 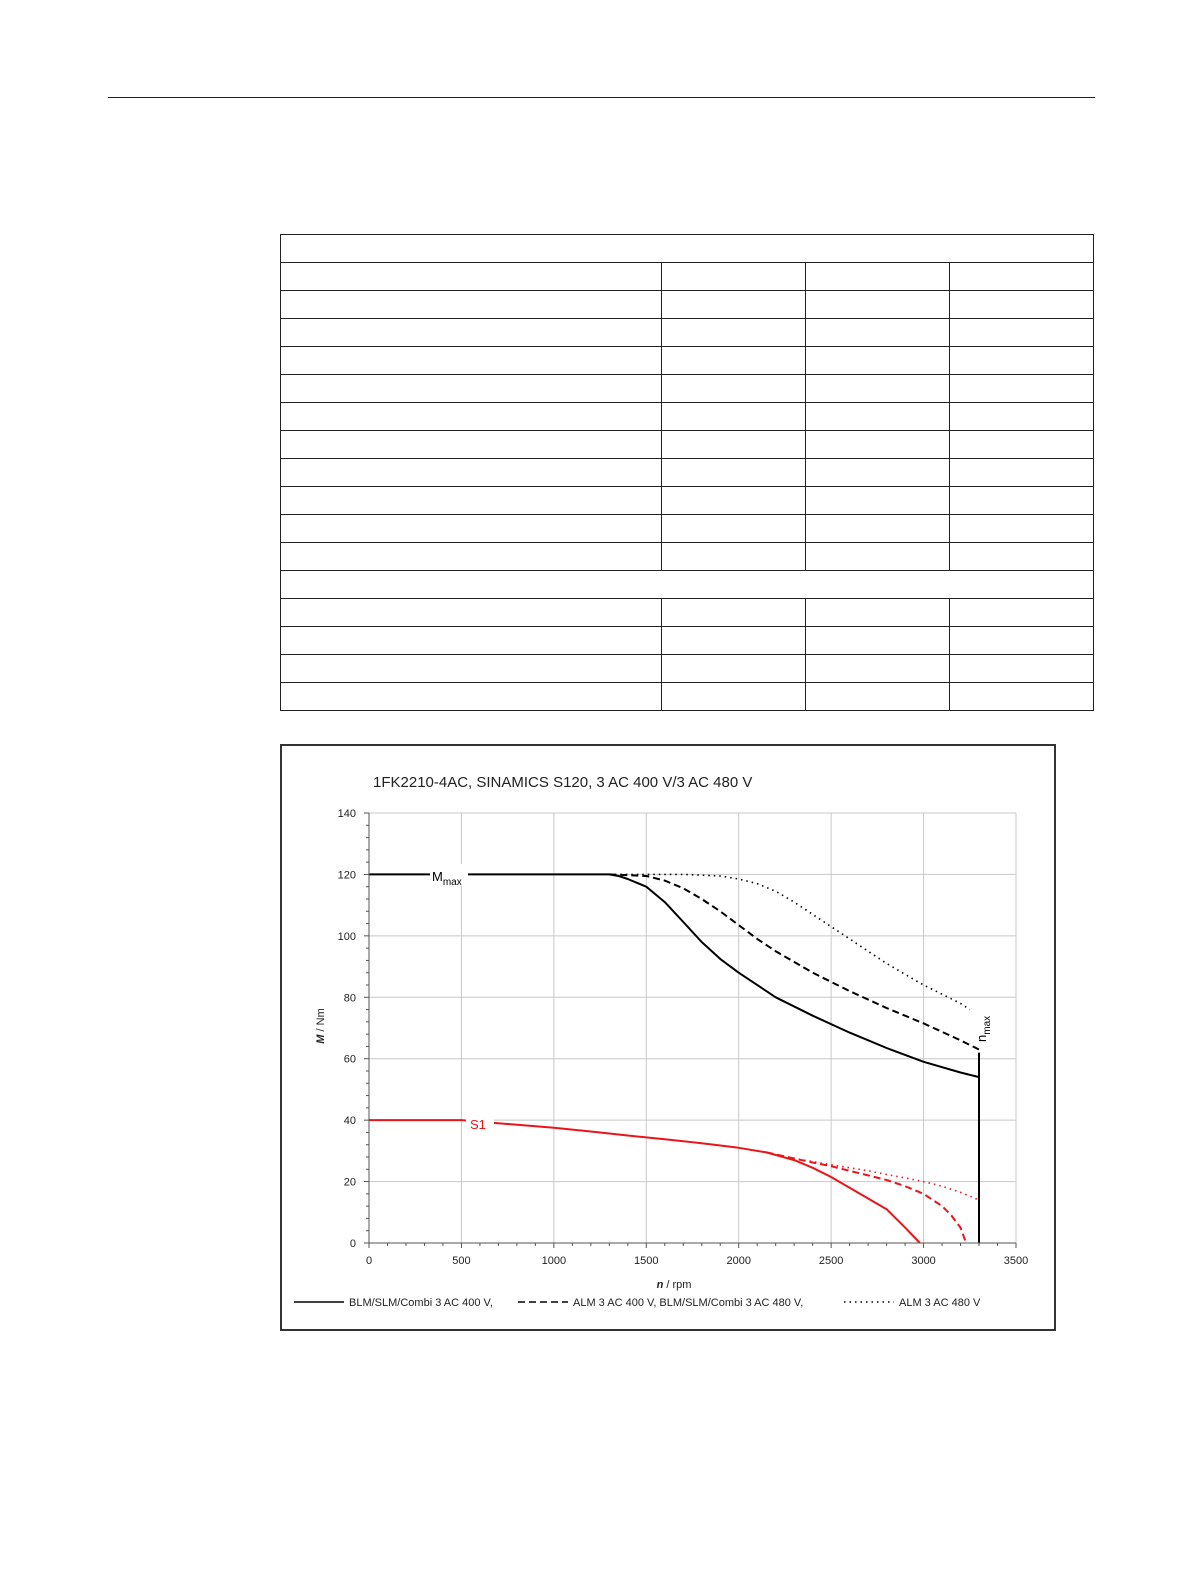 What do you see at coordinates (867, 1197) in the screenshot?
I see `s1-dashed-series-line` at bounding box center [867, 1197].